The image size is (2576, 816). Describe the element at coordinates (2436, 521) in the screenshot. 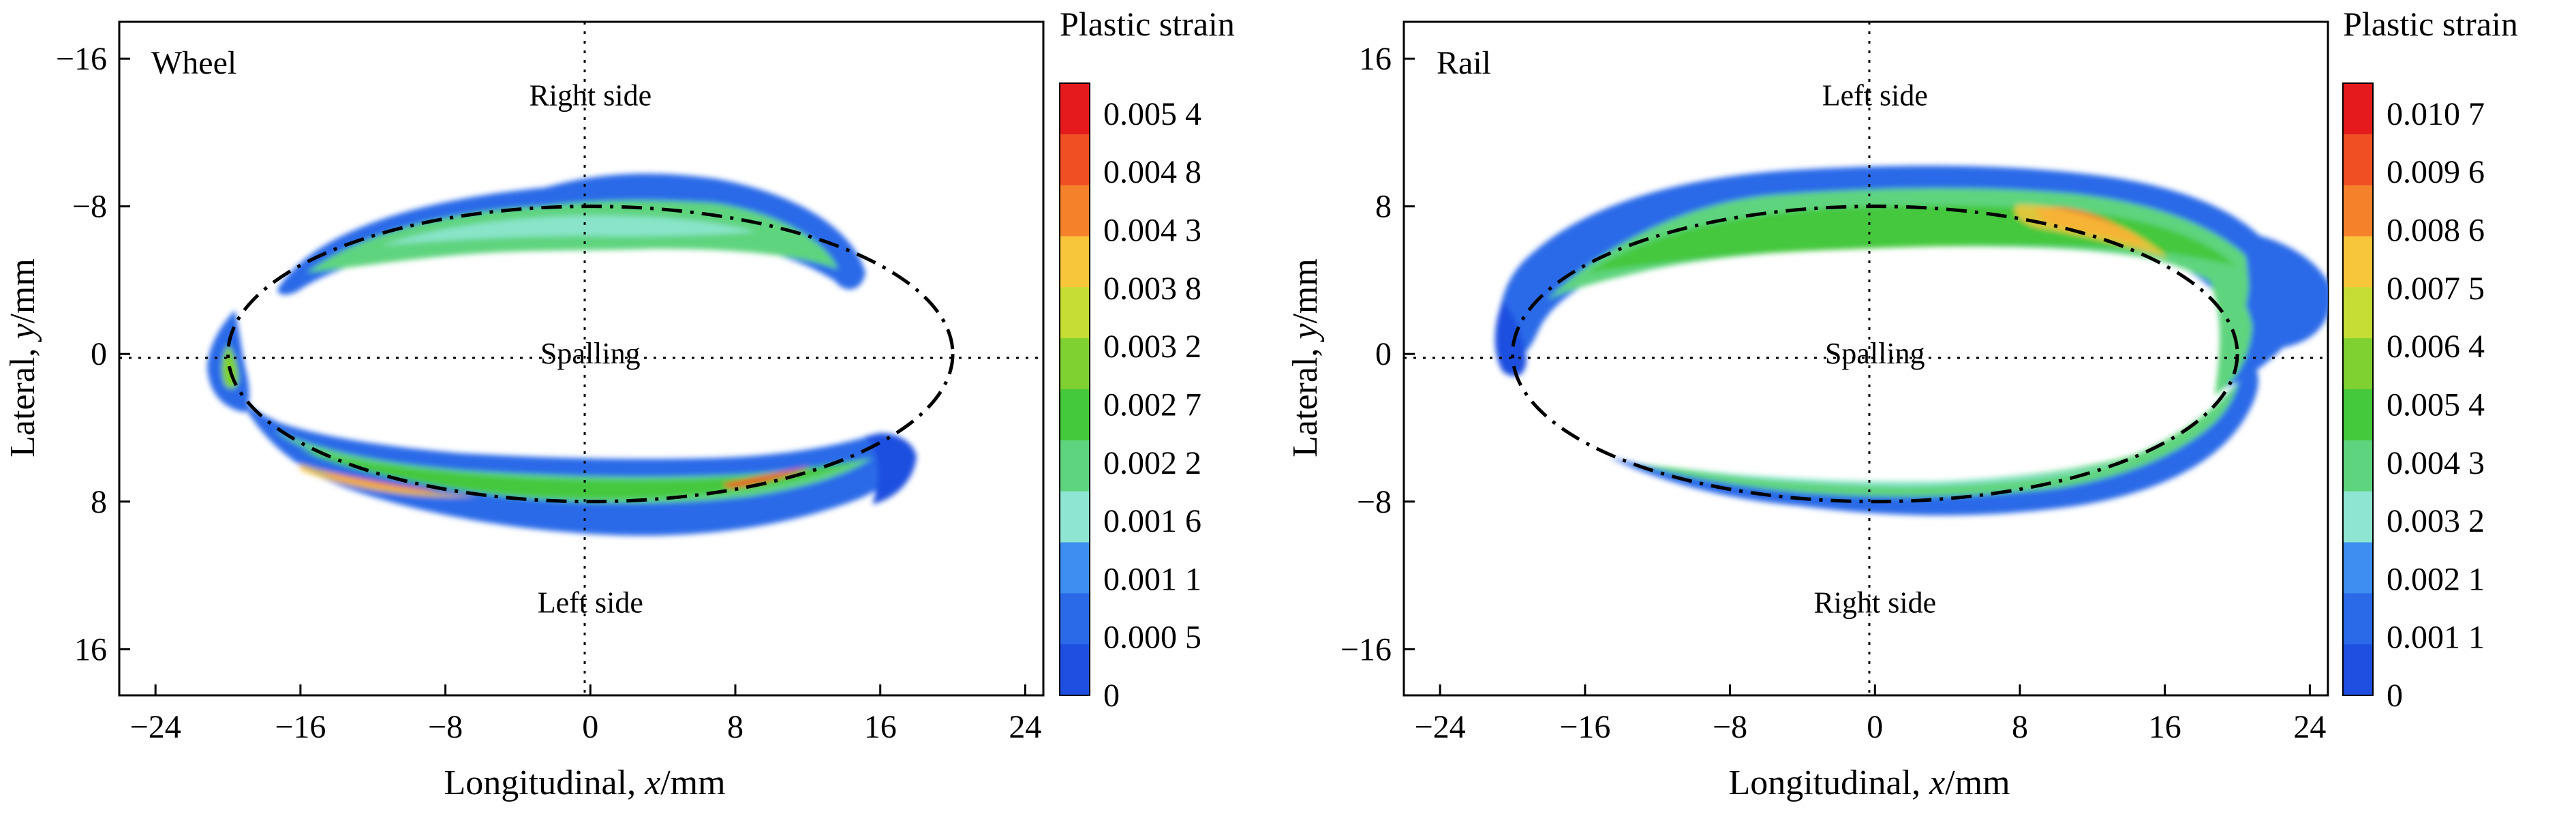

I see `rail-colorbar-label: 0.003 2` at that location.